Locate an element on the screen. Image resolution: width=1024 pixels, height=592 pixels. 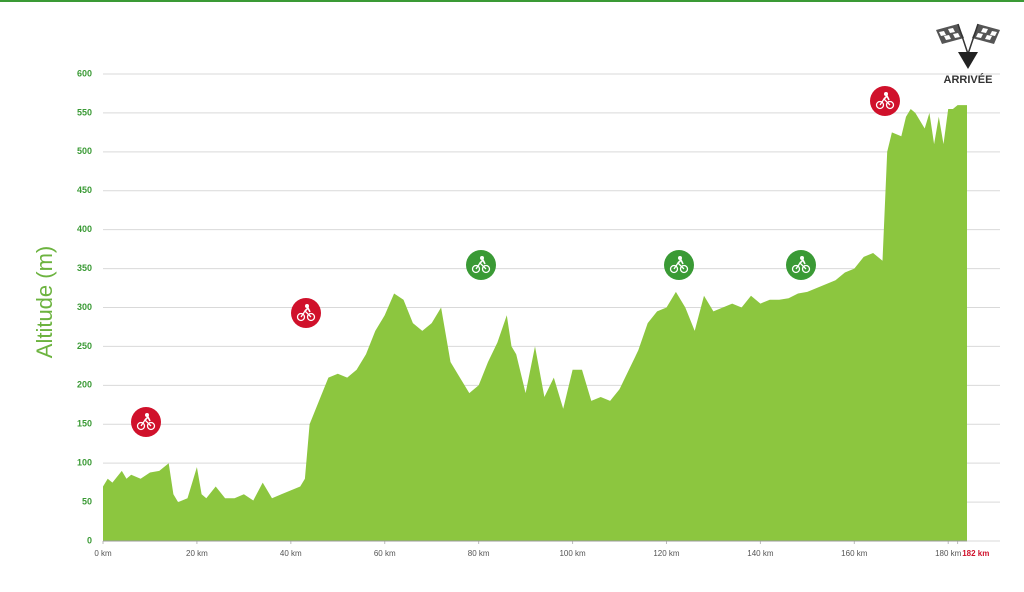
x-tick-label: 80 km is located at coordinates (479, 553).